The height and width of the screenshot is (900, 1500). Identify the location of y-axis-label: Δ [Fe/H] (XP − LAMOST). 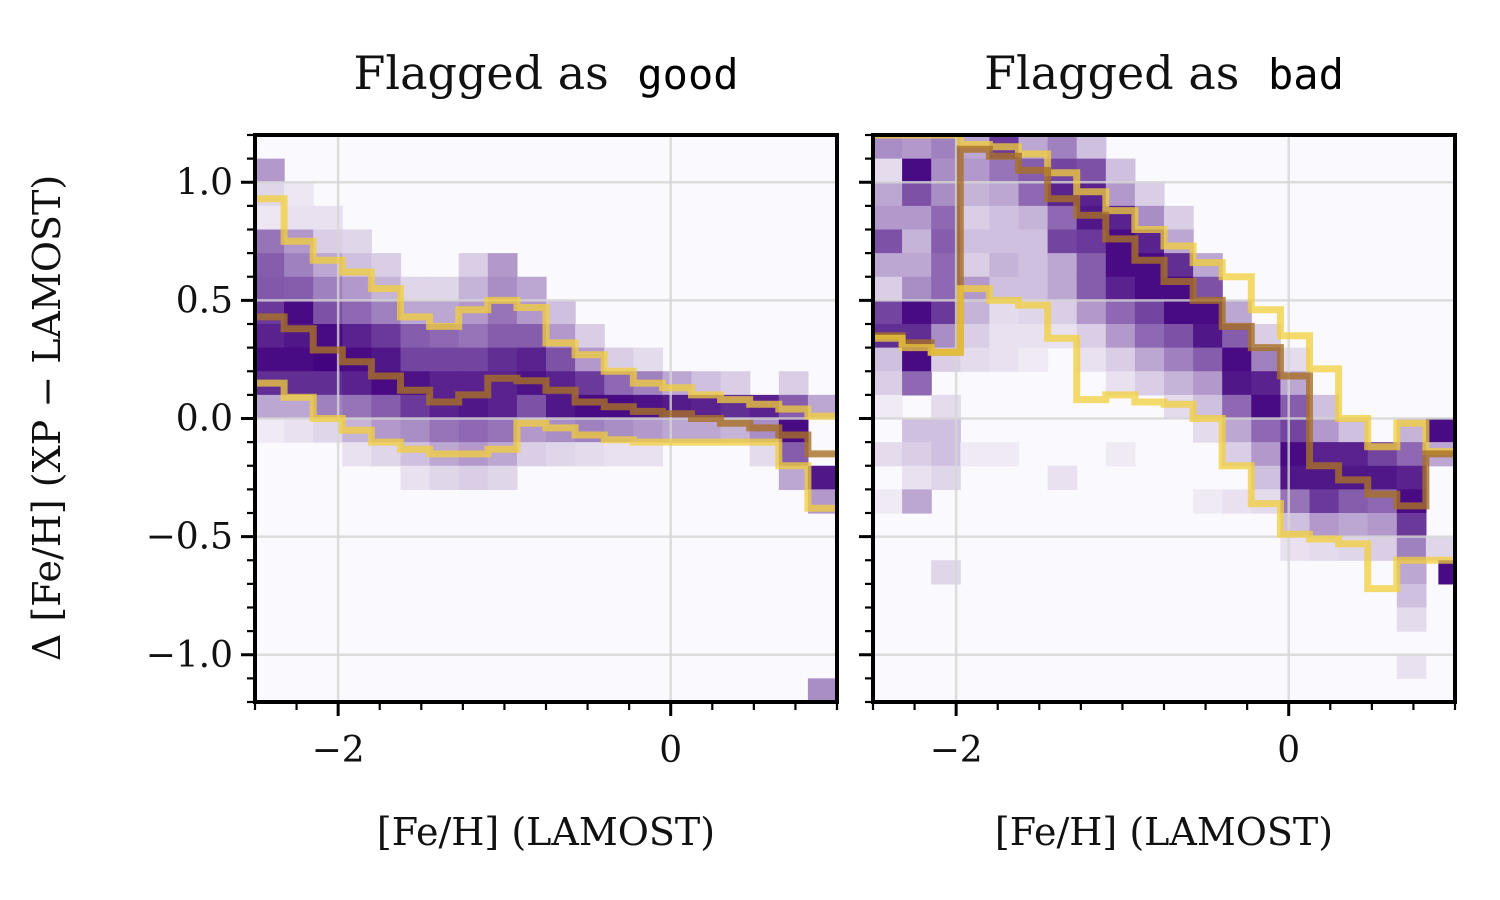
(47, 418).